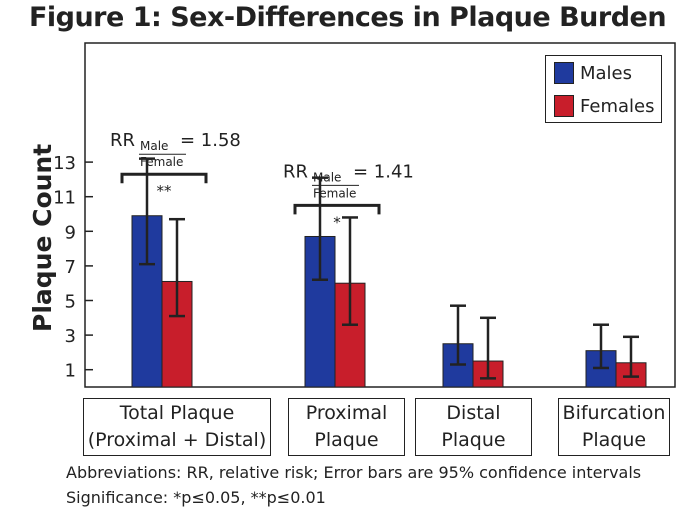  Describe the element at coordinates (564, 73) in the screenshot. I see `legend-swatch-males` at that location.